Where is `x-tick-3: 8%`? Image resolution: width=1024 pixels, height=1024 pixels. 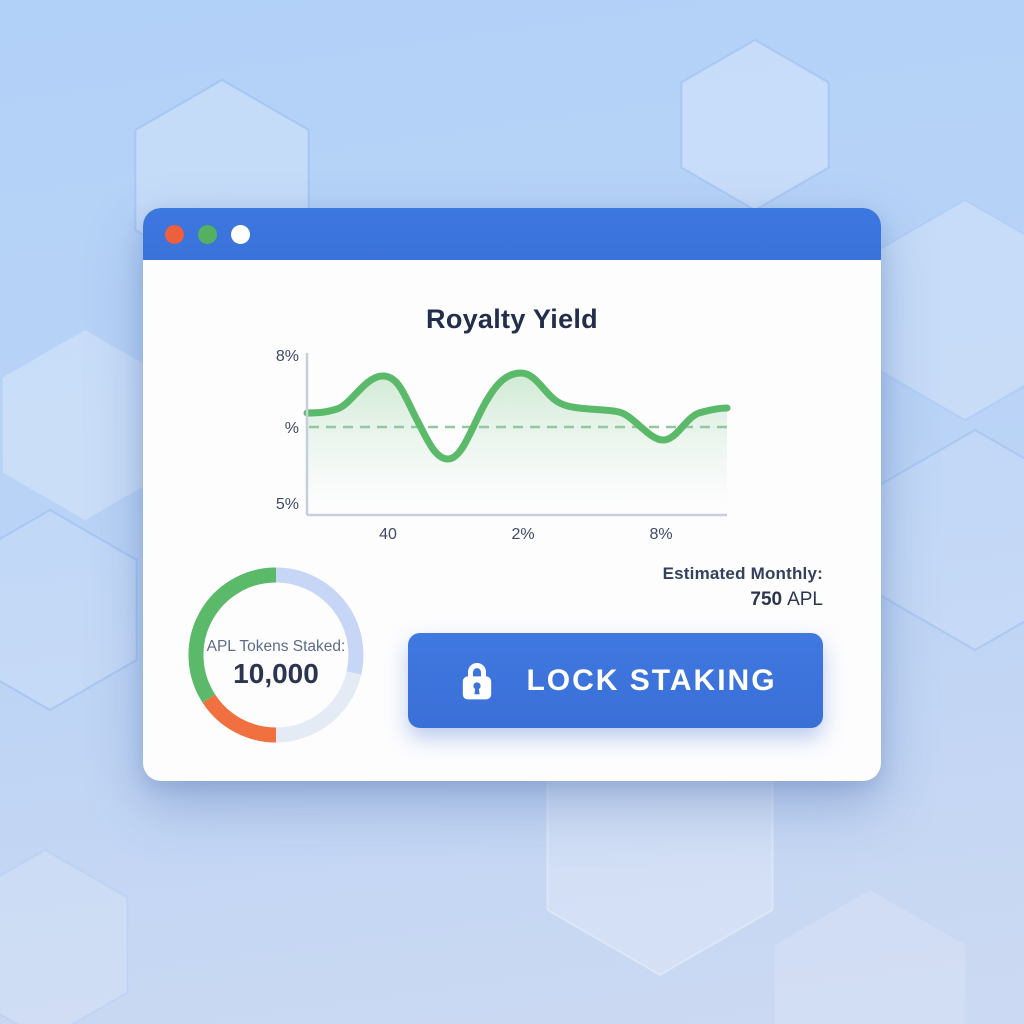 x-tick-3: 8% is located at coordinates (660, 534).